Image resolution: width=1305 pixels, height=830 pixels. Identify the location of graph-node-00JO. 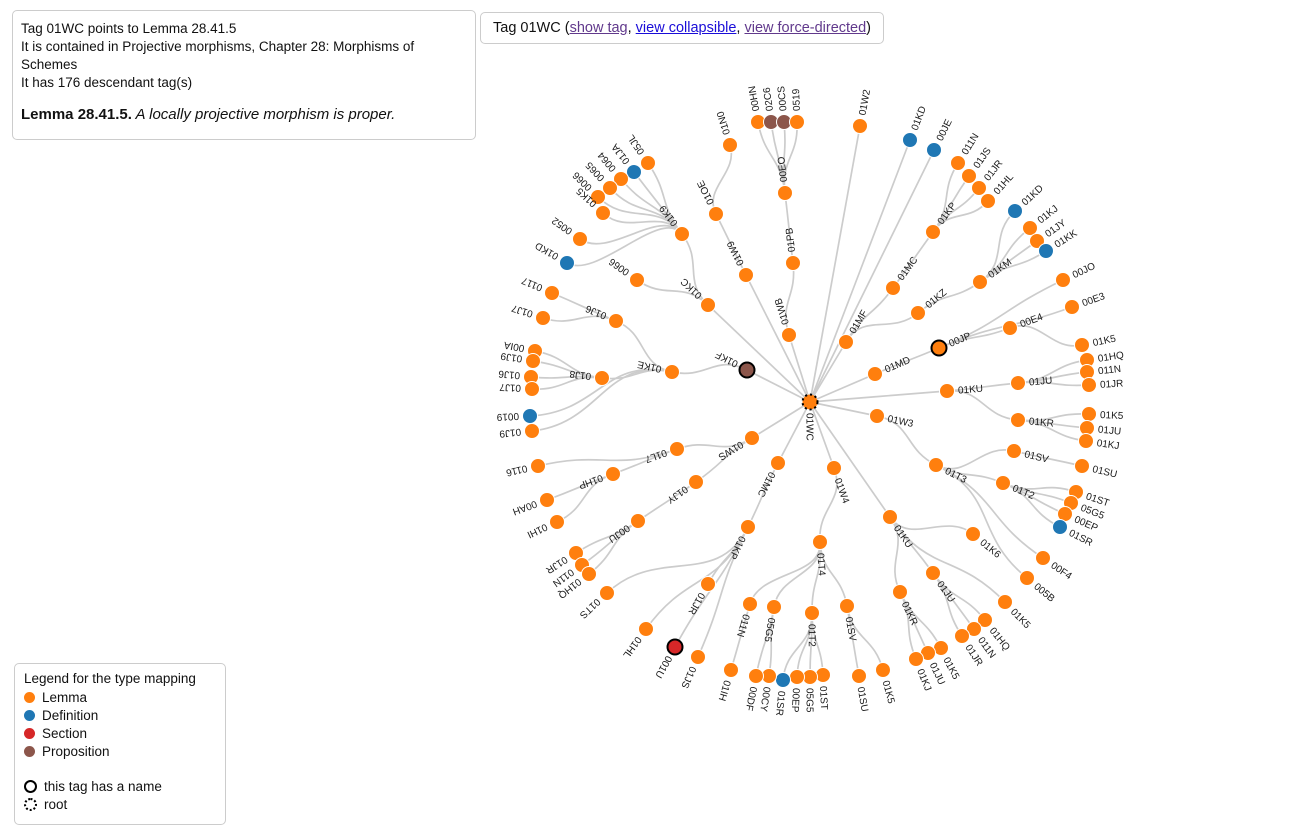
(1063, 280).